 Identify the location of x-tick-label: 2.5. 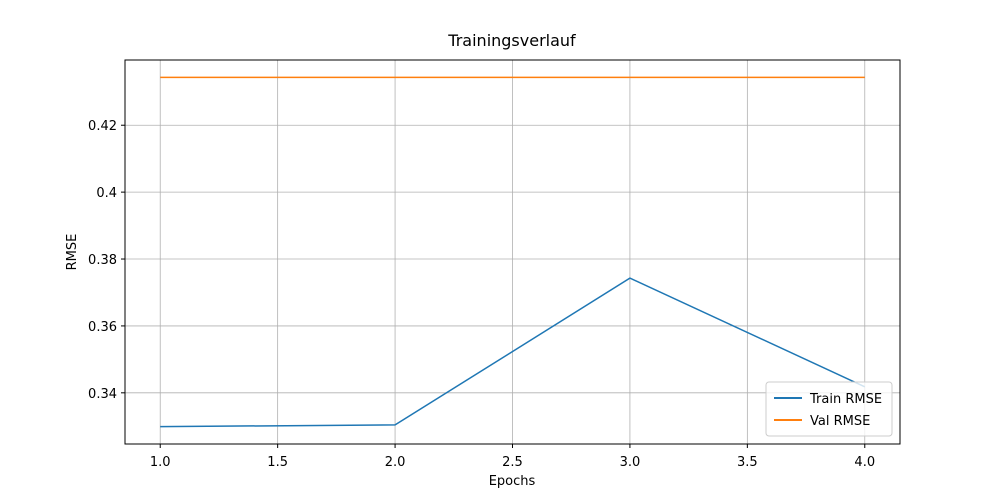
(512, 462).